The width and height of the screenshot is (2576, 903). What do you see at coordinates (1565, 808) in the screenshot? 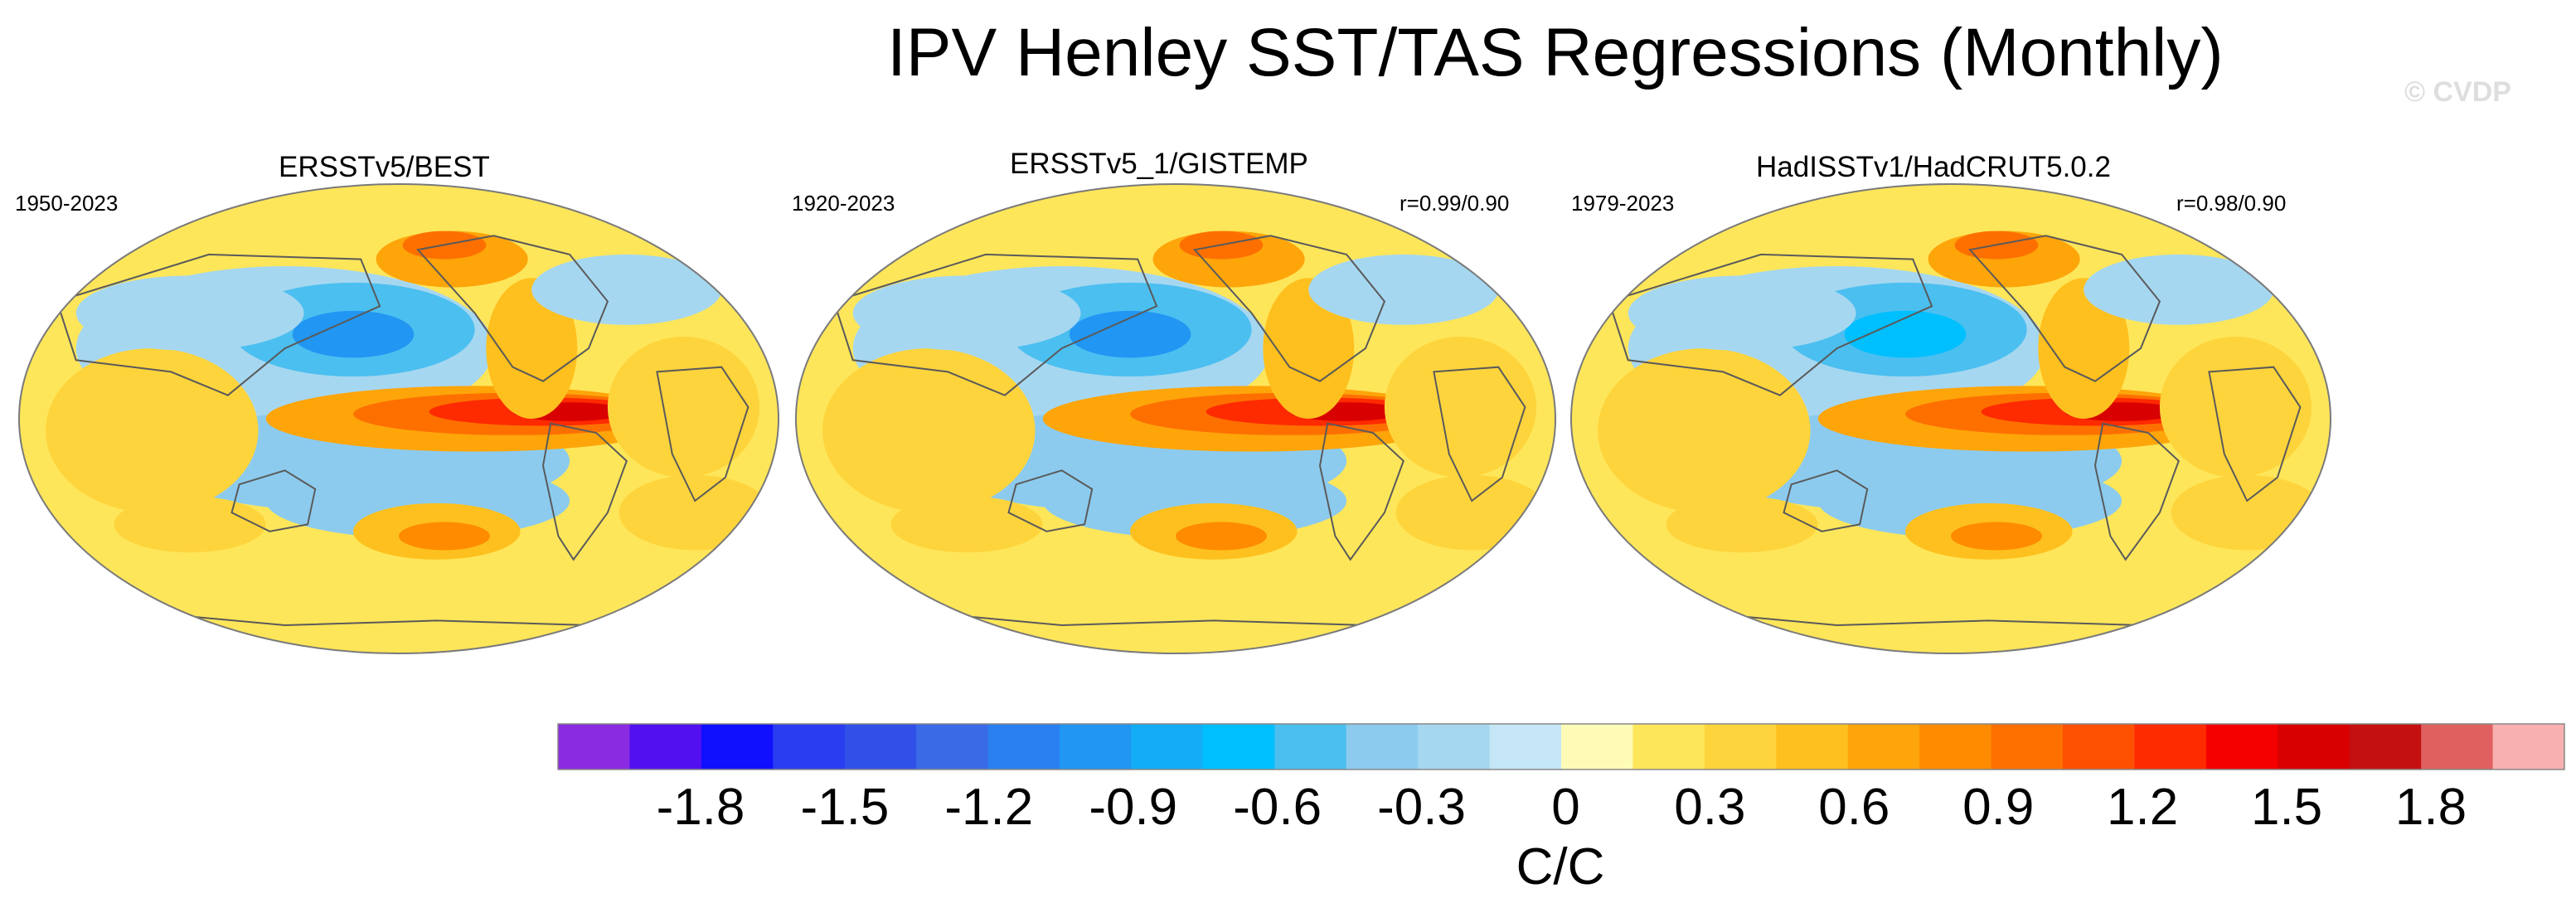
I see `colorbar-tick-label: 0` at bounding box center [1565, 808].